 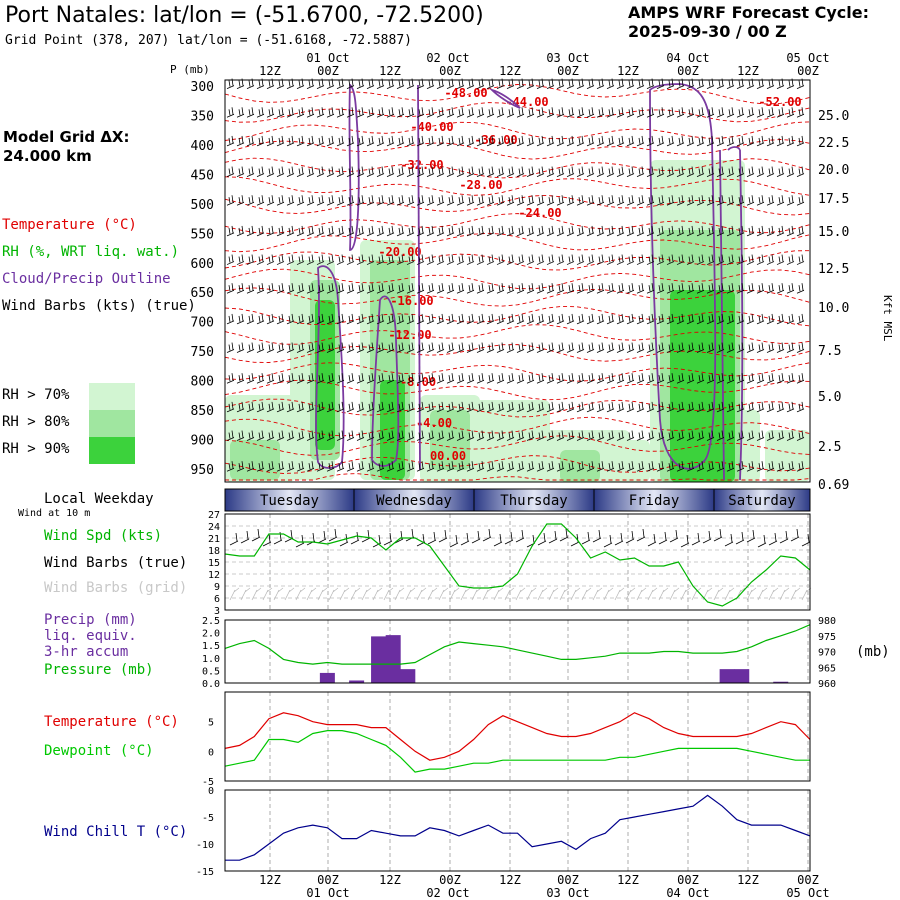 I want to click on precip-tick-label: 1.5, so click(x=211, y=646).